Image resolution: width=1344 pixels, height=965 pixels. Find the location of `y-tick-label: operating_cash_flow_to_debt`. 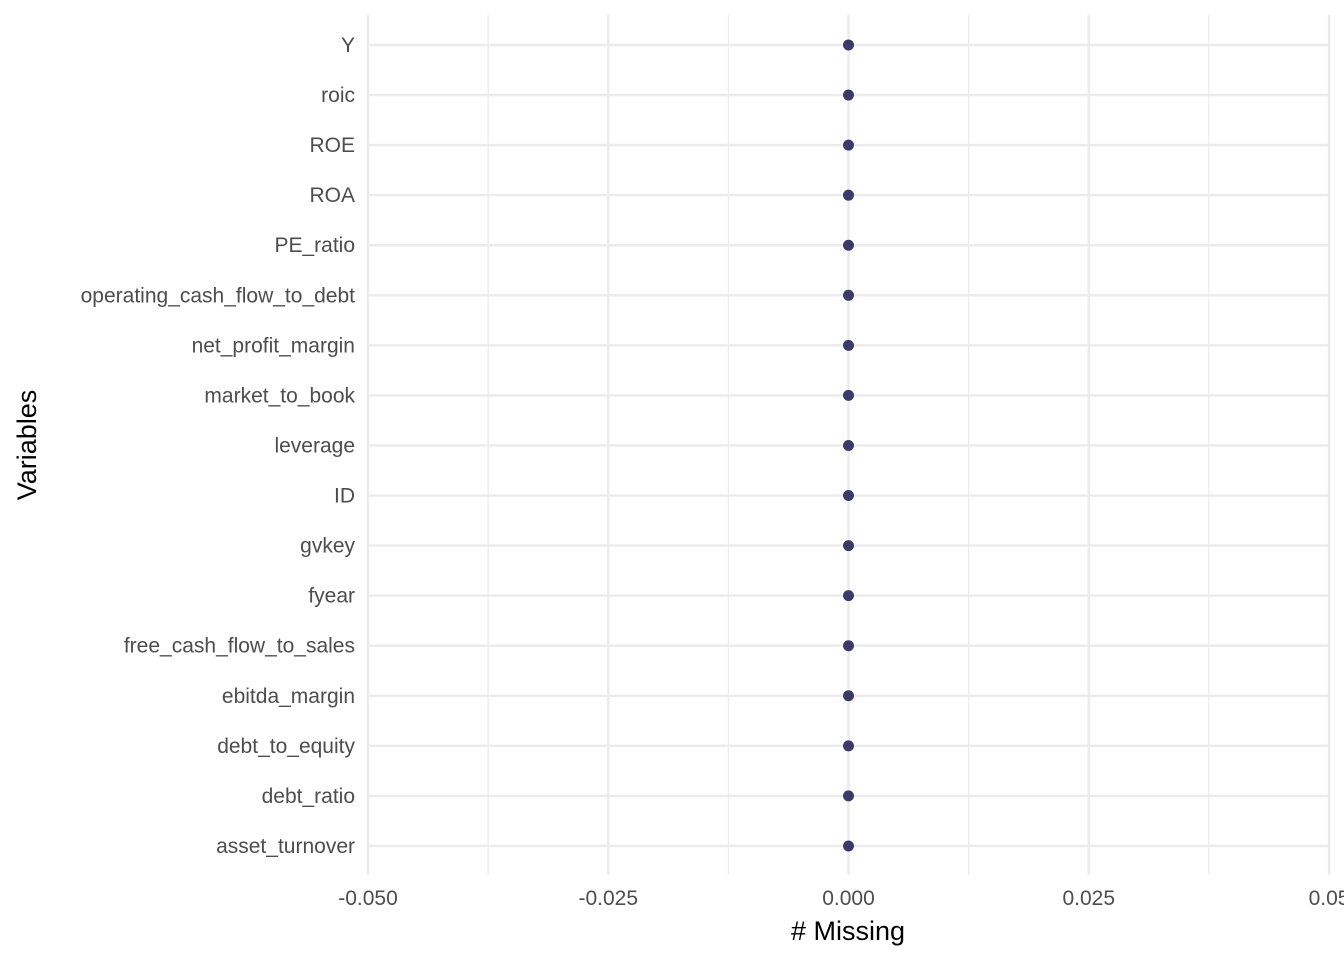

y-tick-label: operating_cash_flow_to_debt is located at coordinates (218, 295).